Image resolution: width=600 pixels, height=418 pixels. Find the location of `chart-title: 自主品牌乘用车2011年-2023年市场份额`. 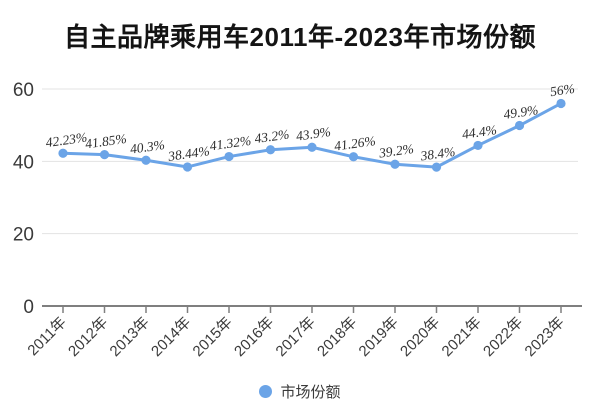

chart-title: 自主品牌乘用车2011年-2023年市场份额 is located at coordinates (300, 37).